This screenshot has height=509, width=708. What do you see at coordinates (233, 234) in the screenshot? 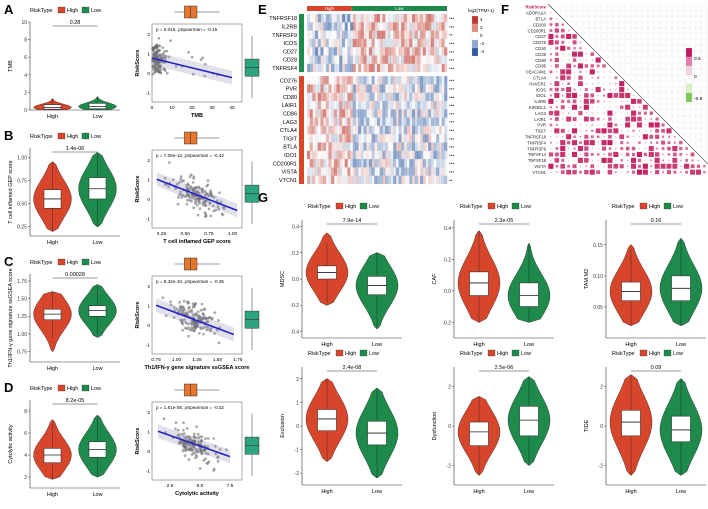
I see `x-tick-label: 1.00` at bounding box center [233, 234].